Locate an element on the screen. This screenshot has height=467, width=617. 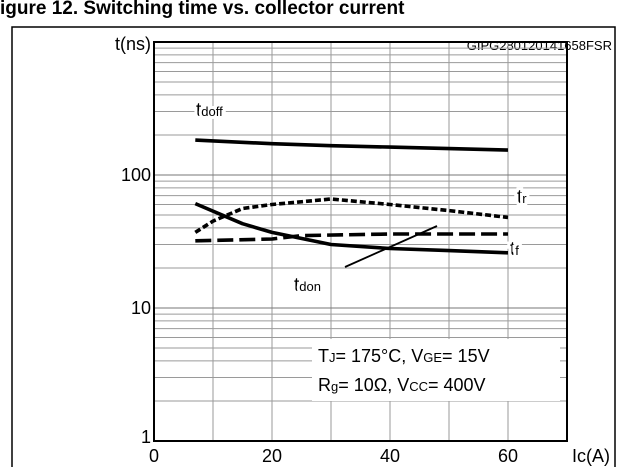
series-line-tdoff is located at coordinates (352, 145).